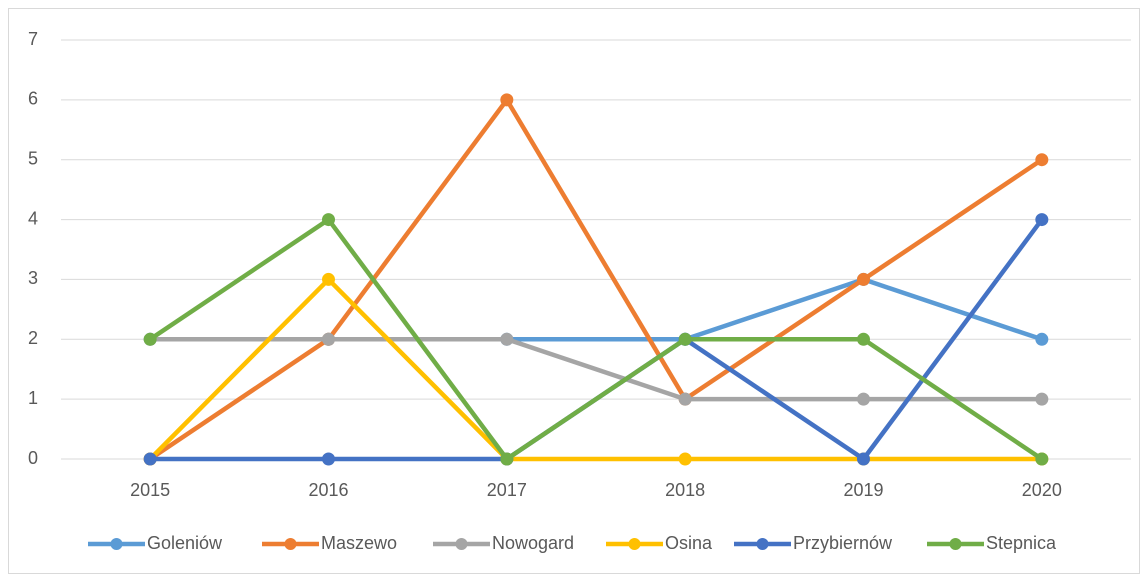 Image resolution: width=1148 pixels, height=574 pixels. Describe the element at coordinates (863, 490) in the screenshot. I see `x-tick-label: 2019` at that location.